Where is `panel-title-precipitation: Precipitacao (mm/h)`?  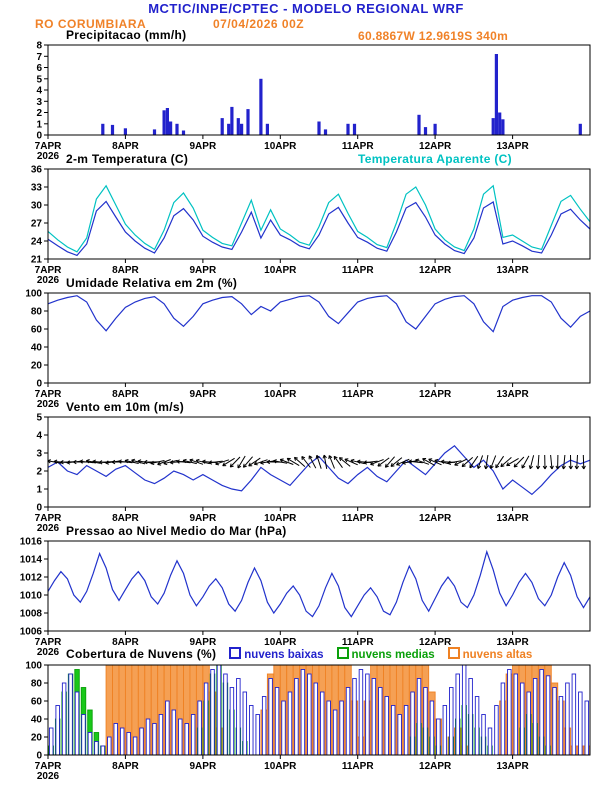
panel-title-precipitation: Precipitacao (mm/h) is located at coordinates (126, 35).